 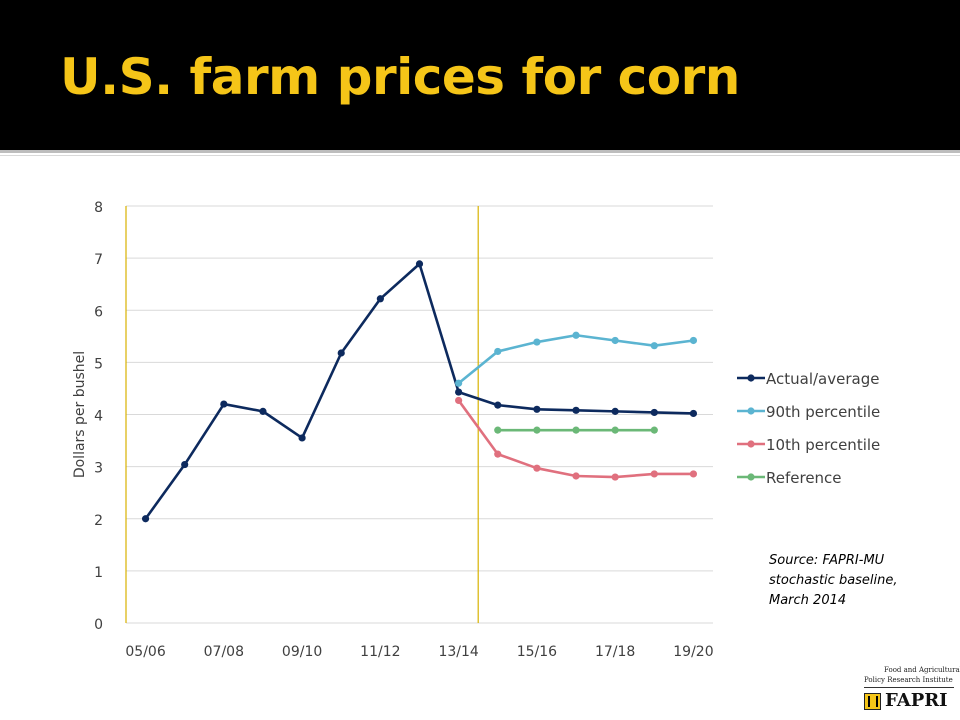 I want to click on mizzou-tiger-icon, so click(x=872, y=701).